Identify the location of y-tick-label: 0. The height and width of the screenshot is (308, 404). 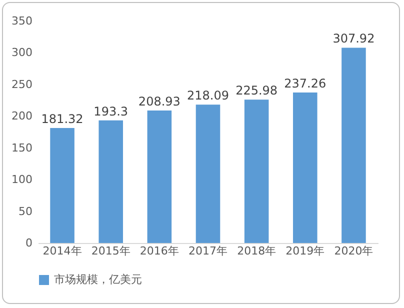
(29, 243).